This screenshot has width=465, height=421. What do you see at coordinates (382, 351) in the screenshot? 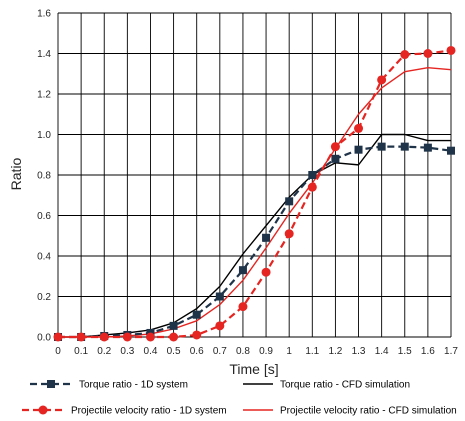
I see `x-tick-label: 1.4` at bounding box center [382, 351].